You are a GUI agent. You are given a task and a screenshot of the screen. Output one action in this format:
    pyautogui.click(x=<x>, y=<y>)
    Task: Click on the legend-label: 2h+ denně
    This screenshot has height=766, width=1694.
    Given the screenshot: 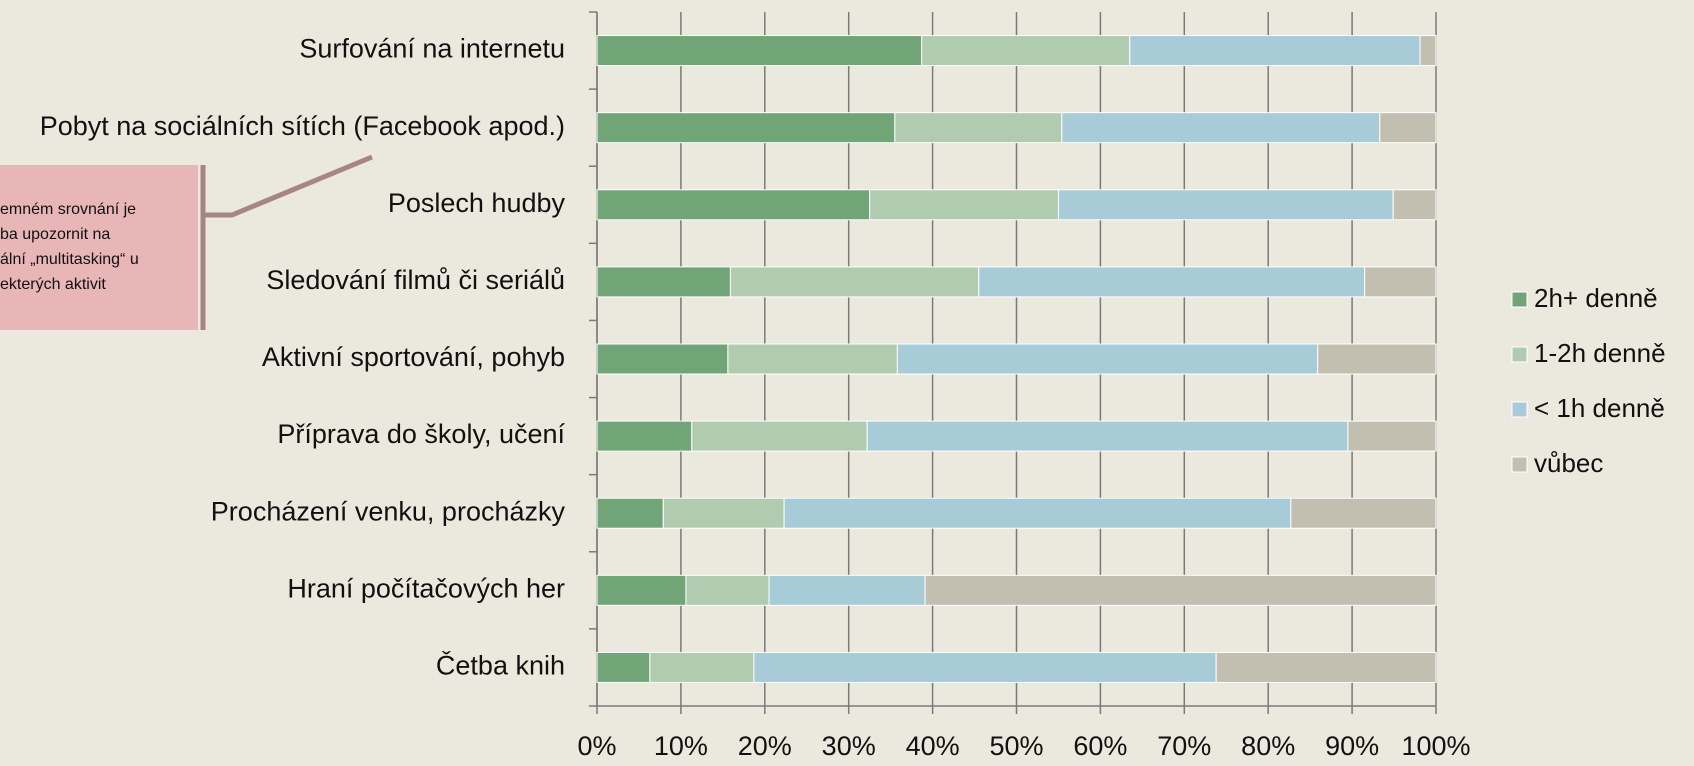 What is the action you would take?
    pyautogui.click(x=1596, y=298)
    